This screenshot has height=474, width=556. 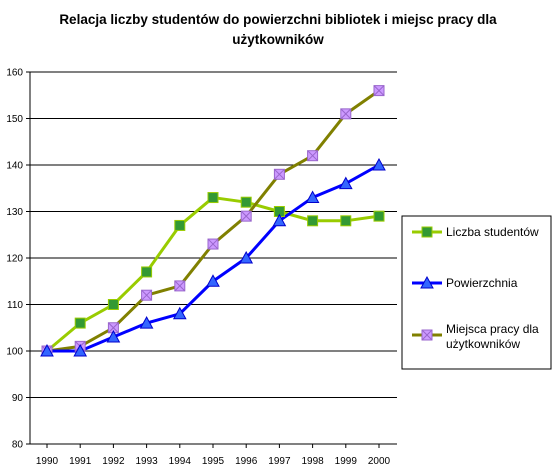 What do you see at coordinates (213, 461) in the screenshot?
I see `x-tick-label: 1995` at bounding box center [213, 461].